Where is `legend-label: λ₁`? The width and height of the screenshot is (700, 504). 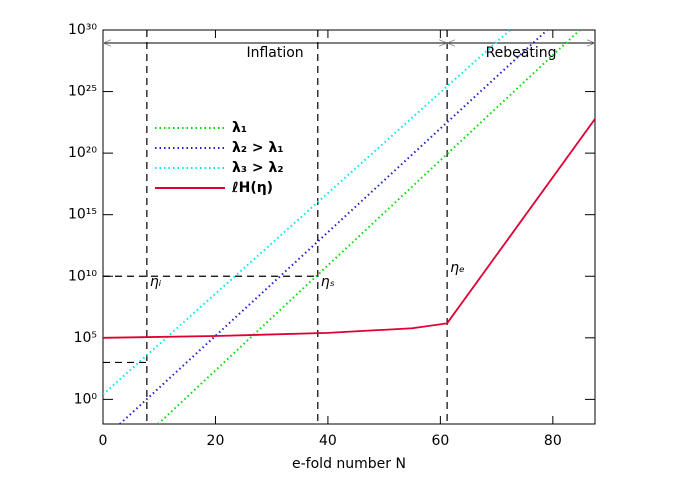 legend-label: λ₁ is located at coordinates (239, 128).